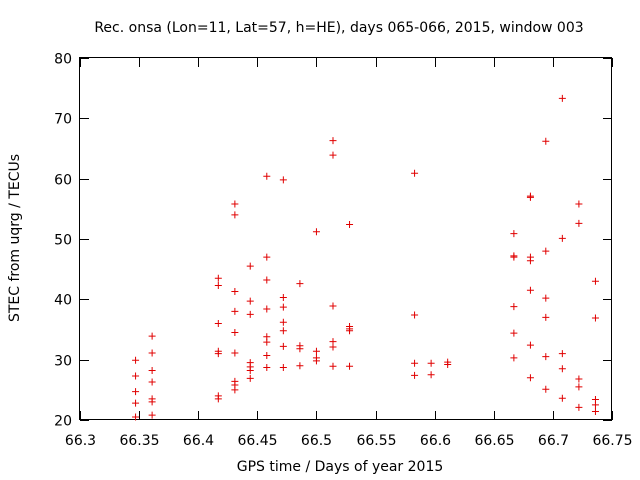  Describe the element at coordinates (80, 441) in the screenshot. I see `x-tick-label: 66.3` at that location.